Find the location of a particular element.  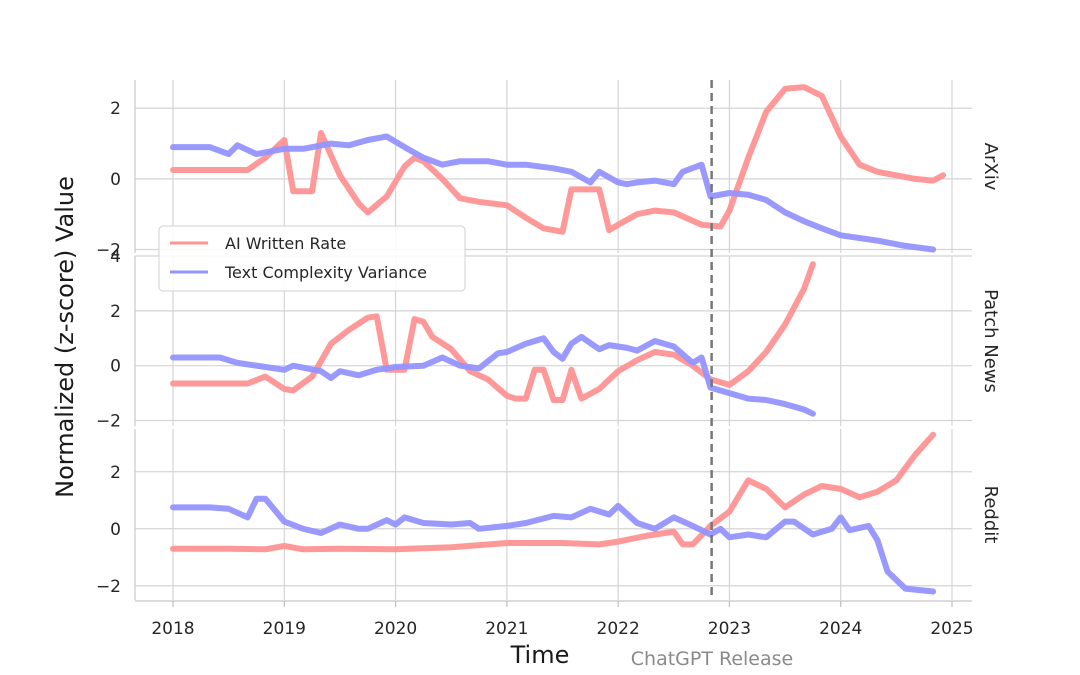

facet-label-reddit: Reddit is located at coordinates (990, 515).